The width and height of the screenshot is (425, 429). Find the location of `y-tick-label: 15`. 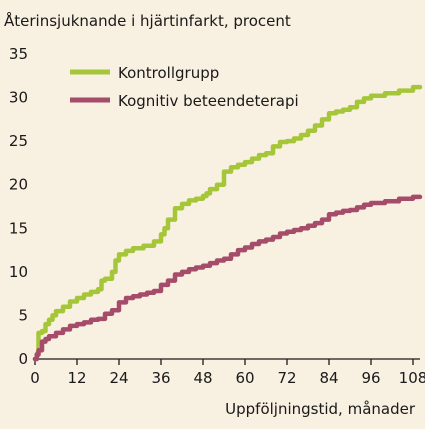

y-tick-label: 15 is located at coordinates (18, 228).